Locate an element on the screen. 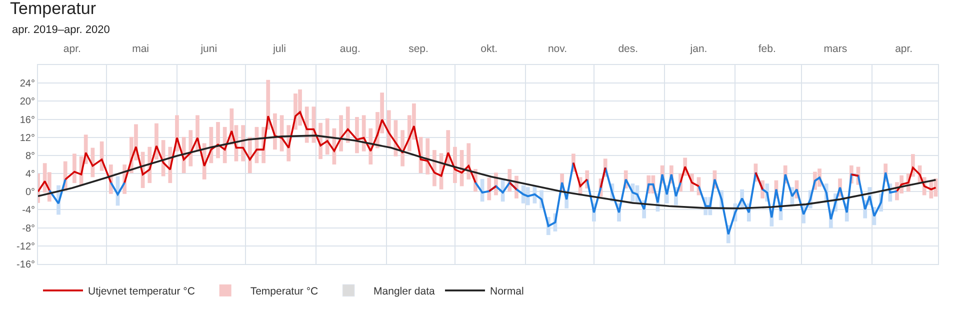 The image size is (960, 327). chart-subtitle: apr. 2019–apr. 2020 is located at coordinates (61, 30).